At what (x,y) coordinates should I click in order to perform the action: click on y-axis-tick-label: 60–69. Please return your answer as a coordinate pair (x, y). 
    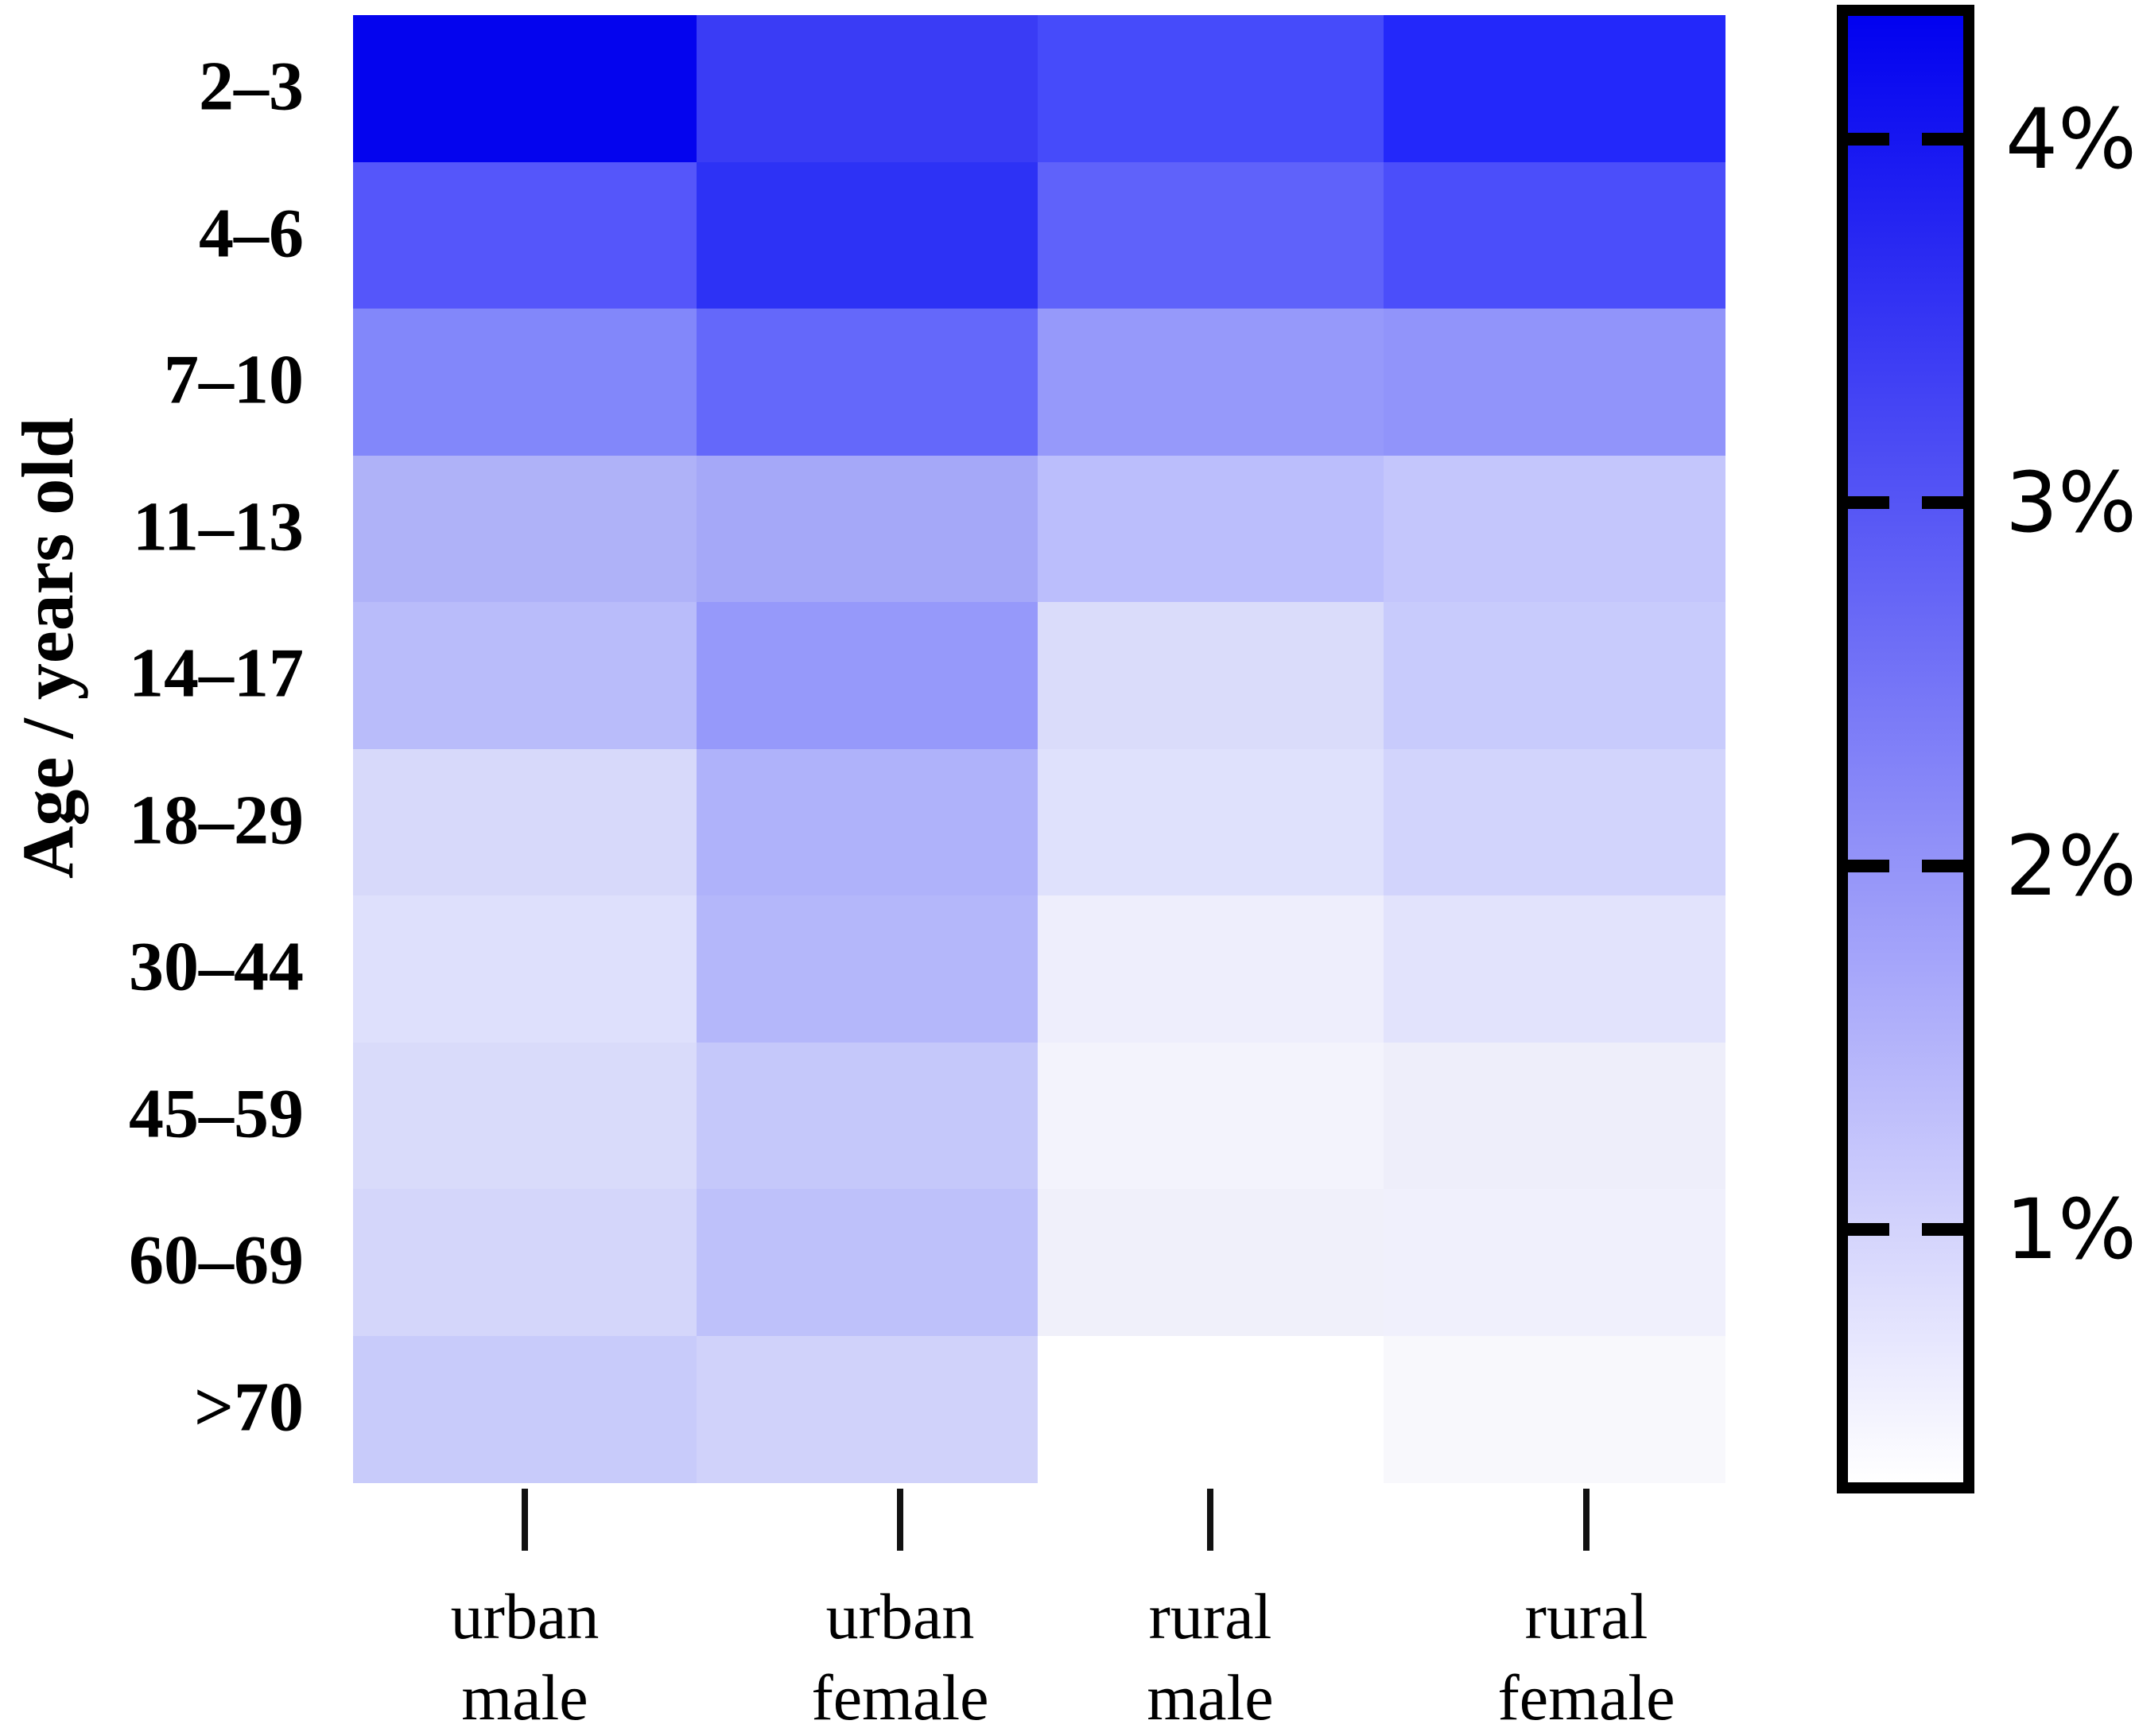
    Looking at the image, I should click on (217, 1260).